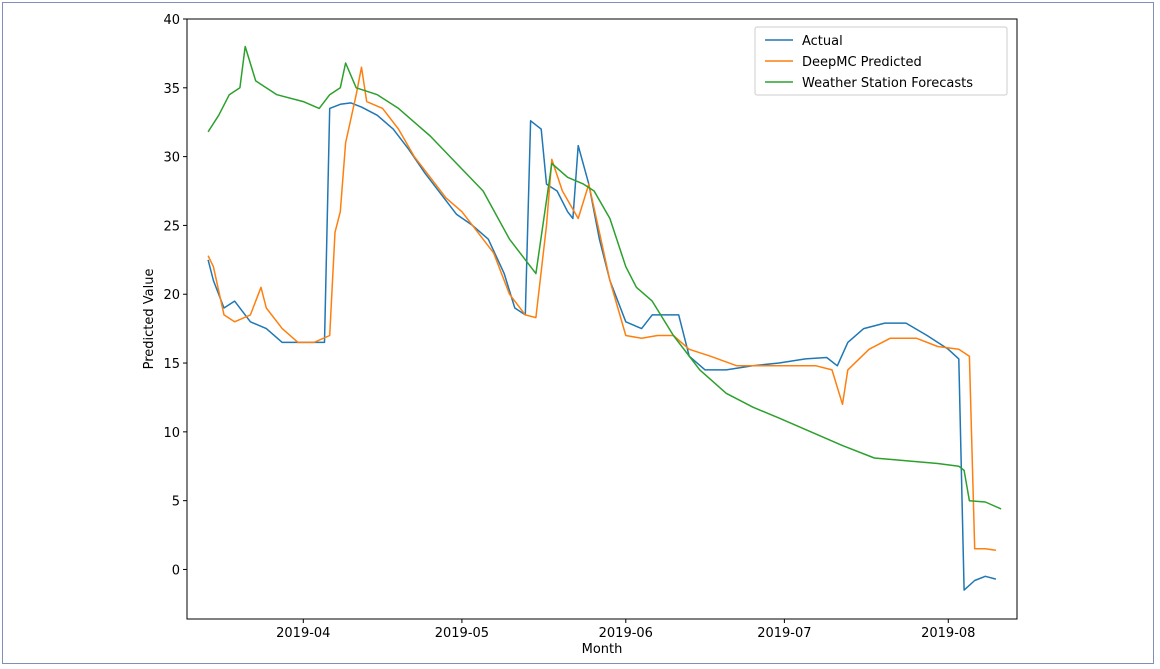 Image resolution: width=1160 pixels, height=669 pixels. Describe the element at coordinates (171, 20) in the screenshot. I see `y-tick-label: 40` at that location.